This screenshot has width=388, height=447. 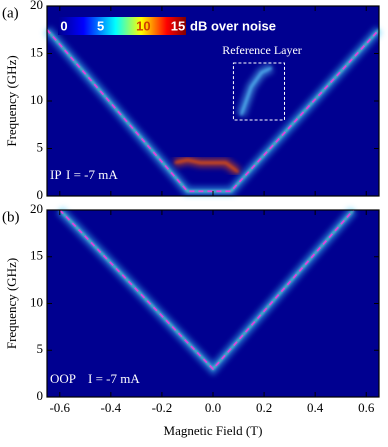 I want to click on colorbar-tick-label: 10, so click(x=143, y=25).